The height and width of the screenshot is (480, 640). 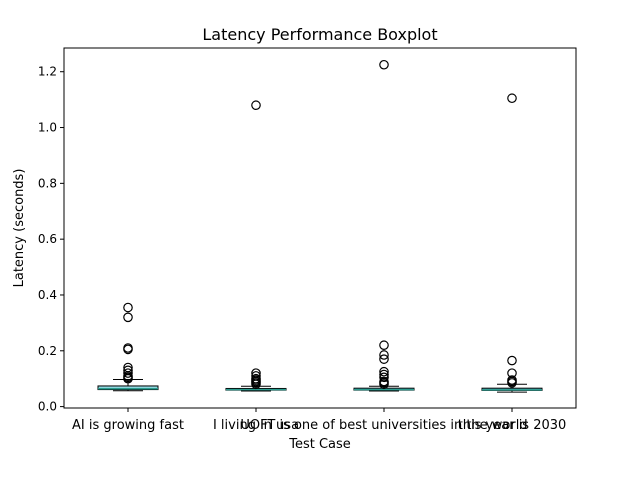 What do you see at coordinates (47, 407) in the screenshot?
I see `y-tick-label: 0.0` at bounding box center [47, 407].